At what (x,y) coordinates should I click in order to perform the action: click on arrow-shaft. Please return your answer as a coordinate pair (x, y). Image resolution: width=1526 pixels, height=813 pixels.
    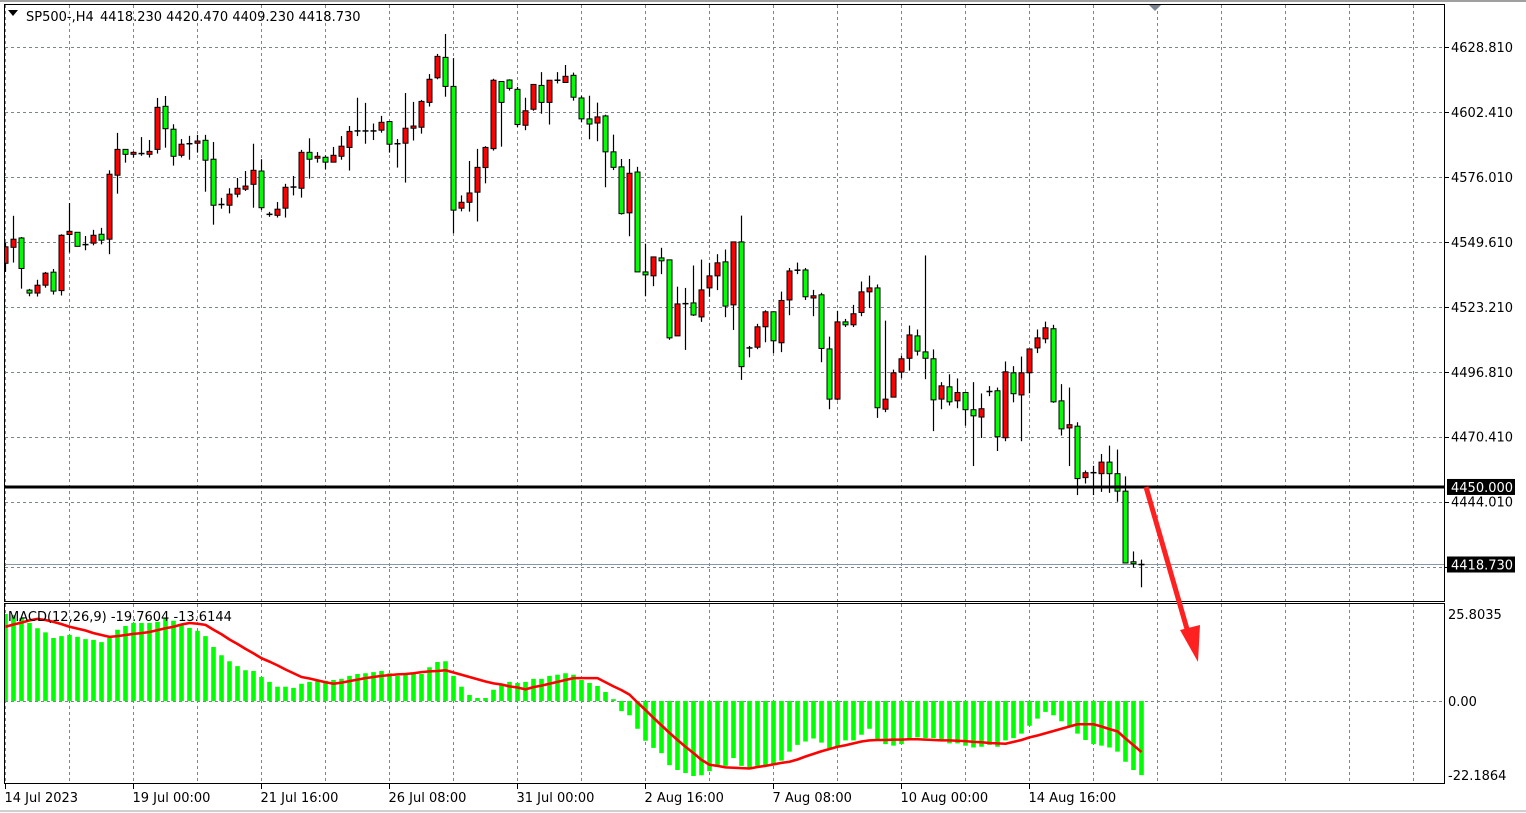
    Looking at the image, I should click on (1167, 561).